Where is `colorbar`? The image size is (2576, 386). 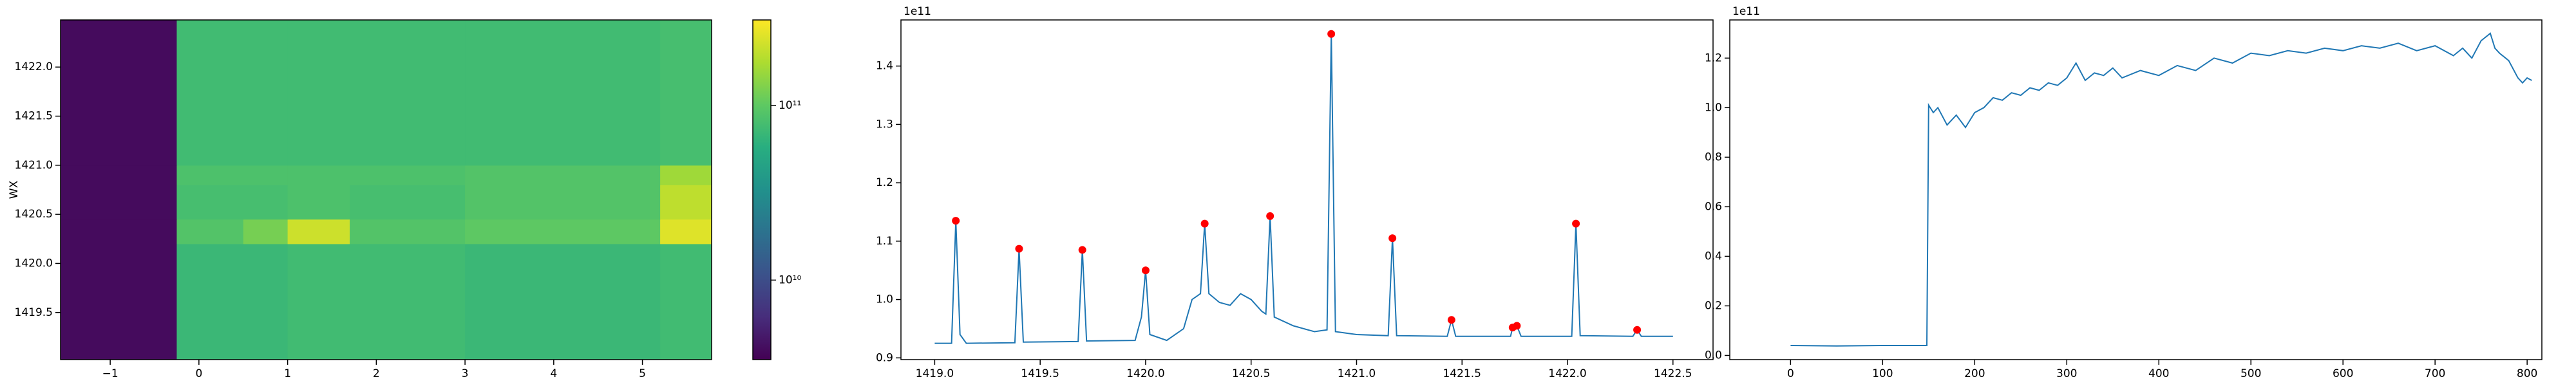
colorbar is located at coordinates (762, 189).